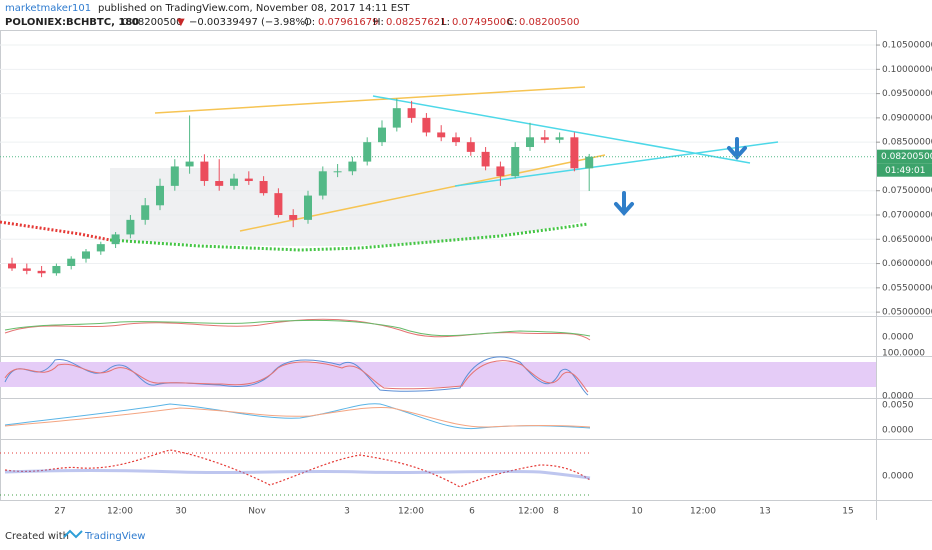  Describe the element at coordinates (907, 240) in the screenshot. I see `y-tick-label: 0.06500000` at that location.